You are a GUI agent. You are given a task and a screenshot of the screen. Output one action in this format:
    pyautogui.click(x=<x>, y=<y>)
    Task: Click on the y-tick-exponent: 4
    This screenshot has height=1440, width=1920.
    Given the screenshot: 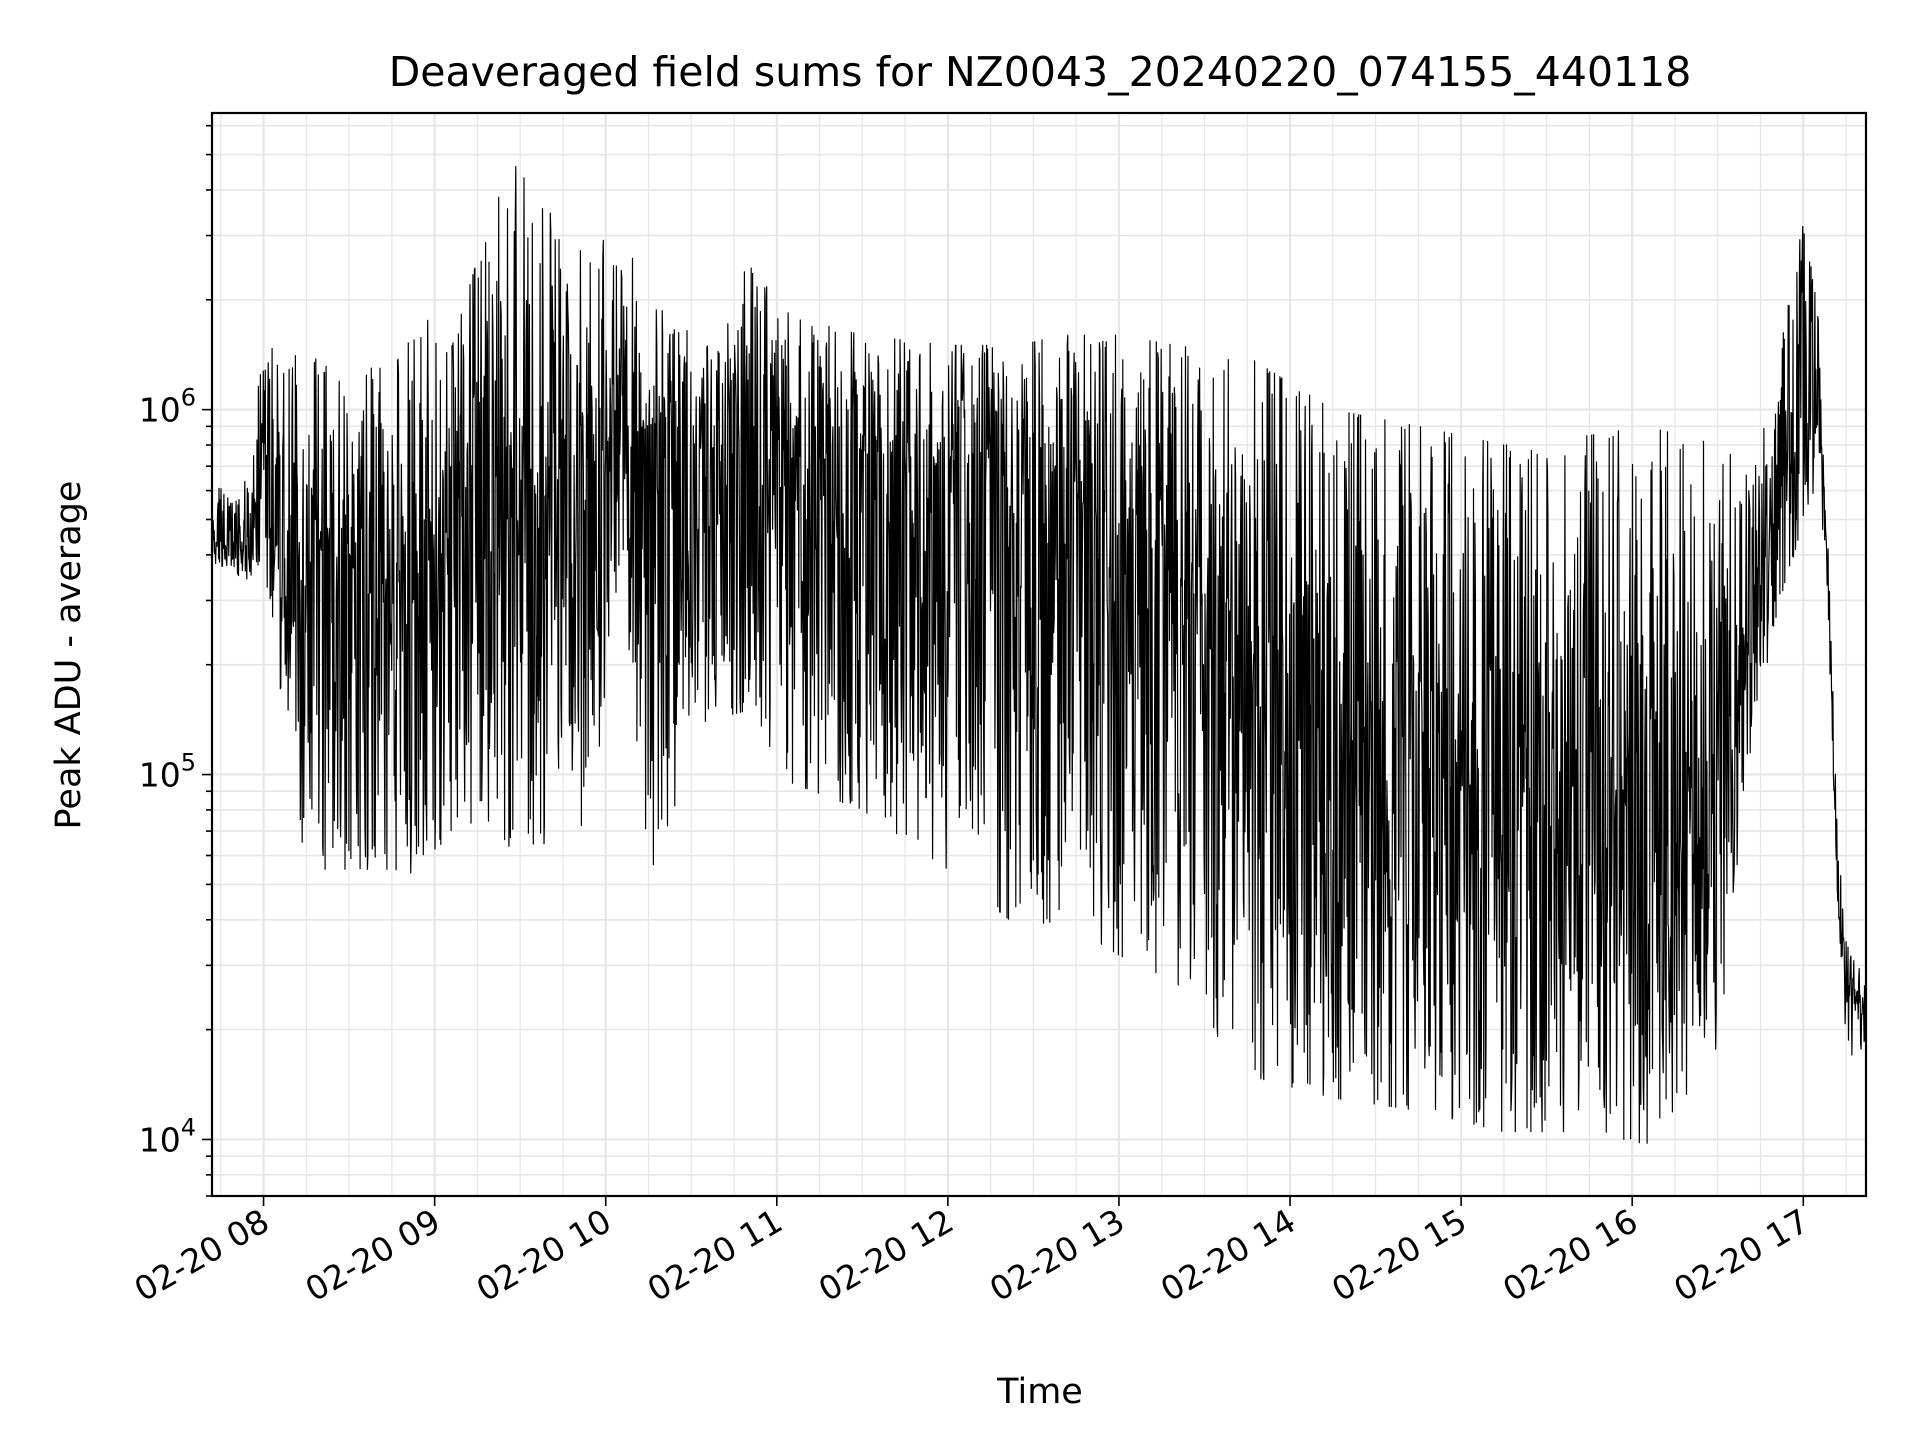 What is the action you would take?
    pyautogui.click(x=188, y=1127)
    